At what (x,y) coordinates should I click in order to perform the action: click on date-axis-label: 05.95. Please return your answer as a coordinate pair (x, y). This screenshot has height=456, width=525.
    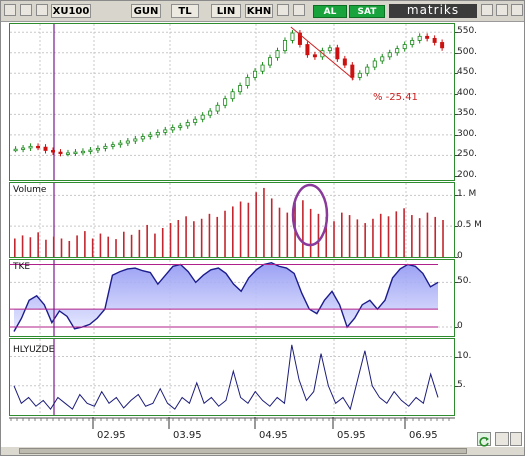
    Looking at the image, I should click on (351, 435).